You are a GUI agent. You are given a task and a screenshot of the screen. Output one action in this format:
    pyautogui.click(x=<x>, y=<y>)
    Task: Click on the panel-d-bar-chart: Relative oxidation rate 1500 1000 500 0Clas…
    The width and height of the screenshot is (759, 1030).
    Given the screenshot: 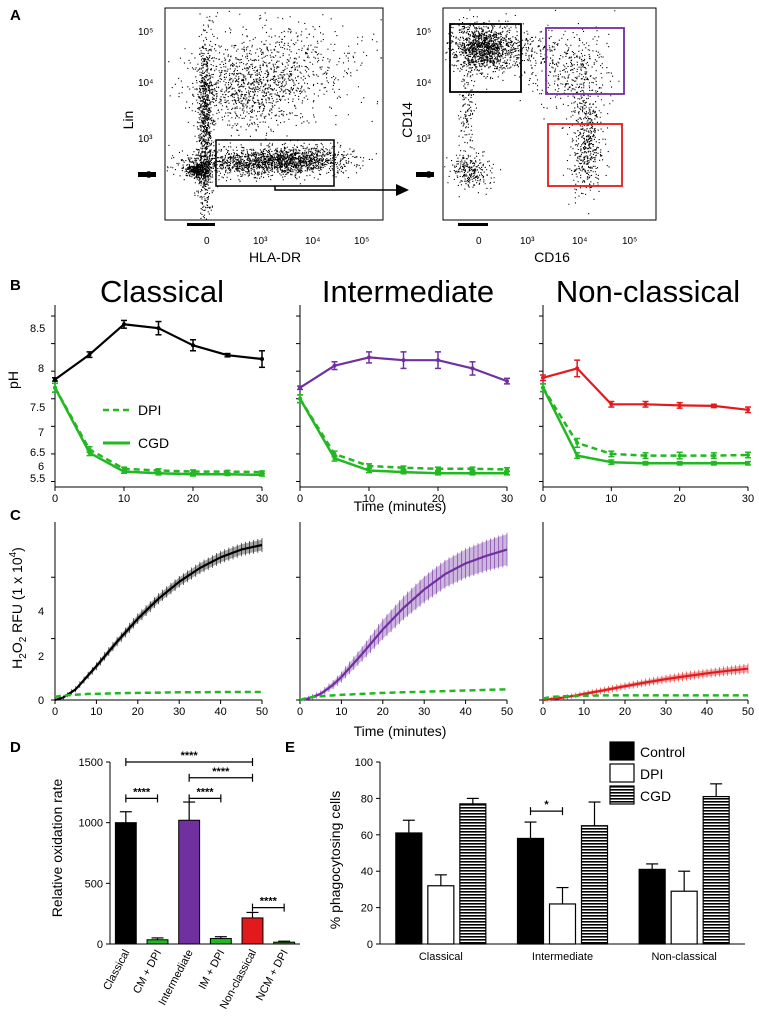 What is the action you would take?
    pyautogui.click(x=174, y=880)
    